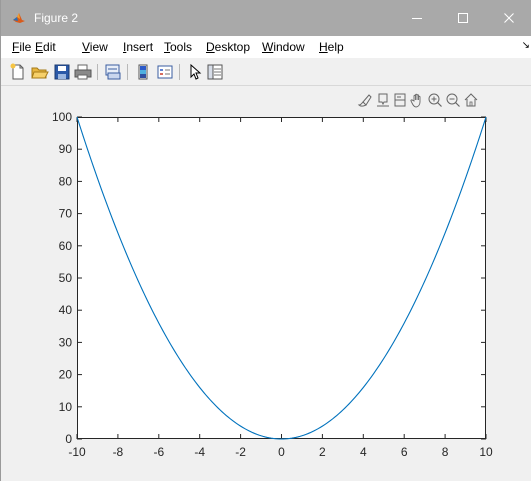 The width and height of the screenshot is (531, 481). I want to click on minimize-icon, so click(417, 18).